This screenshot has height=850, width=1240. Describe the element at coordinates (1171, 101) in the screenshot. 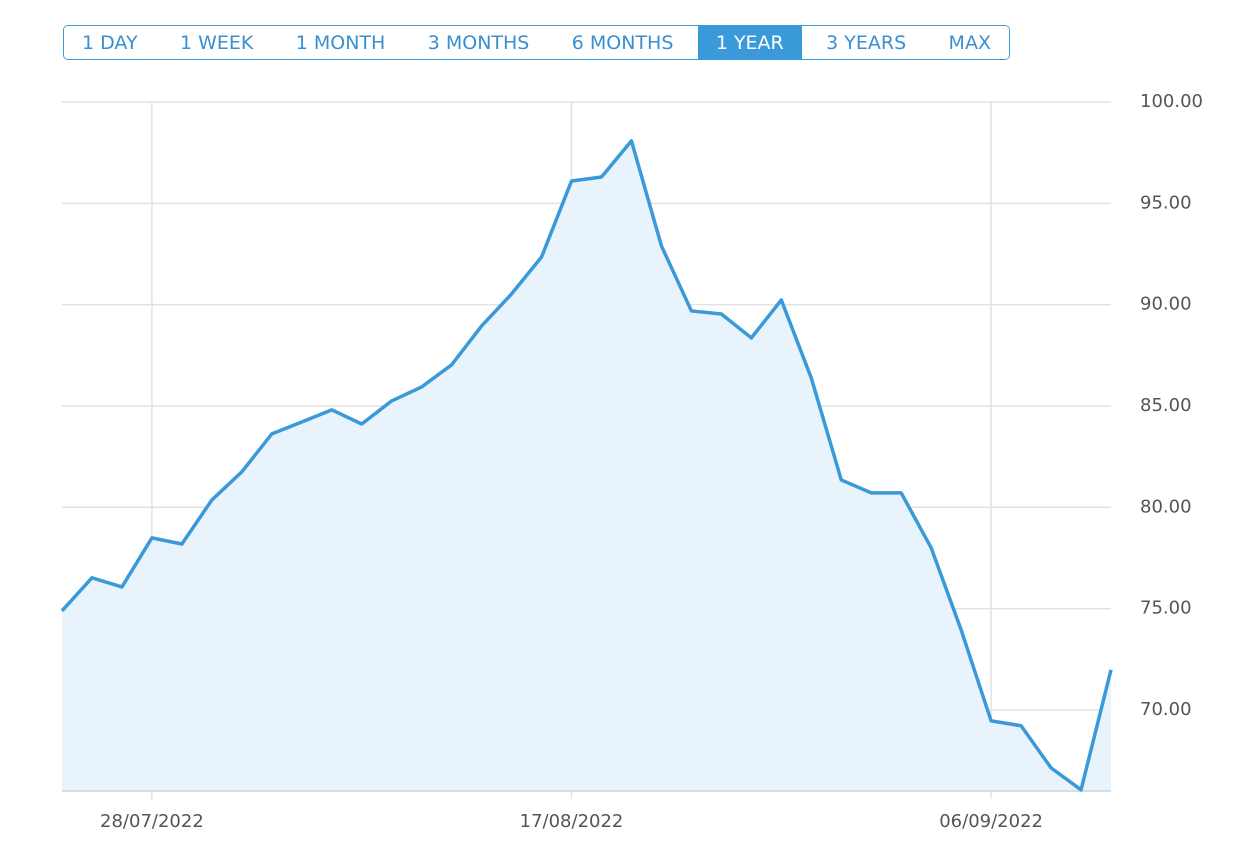

I see `y-tick-label: 100.00` at that location.